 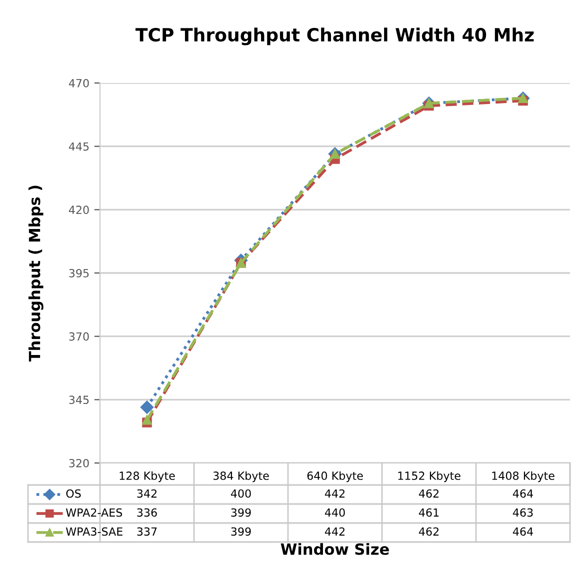 I want to click on x-tick-label: 1152 Kbyte, so click(x=429, y=476).